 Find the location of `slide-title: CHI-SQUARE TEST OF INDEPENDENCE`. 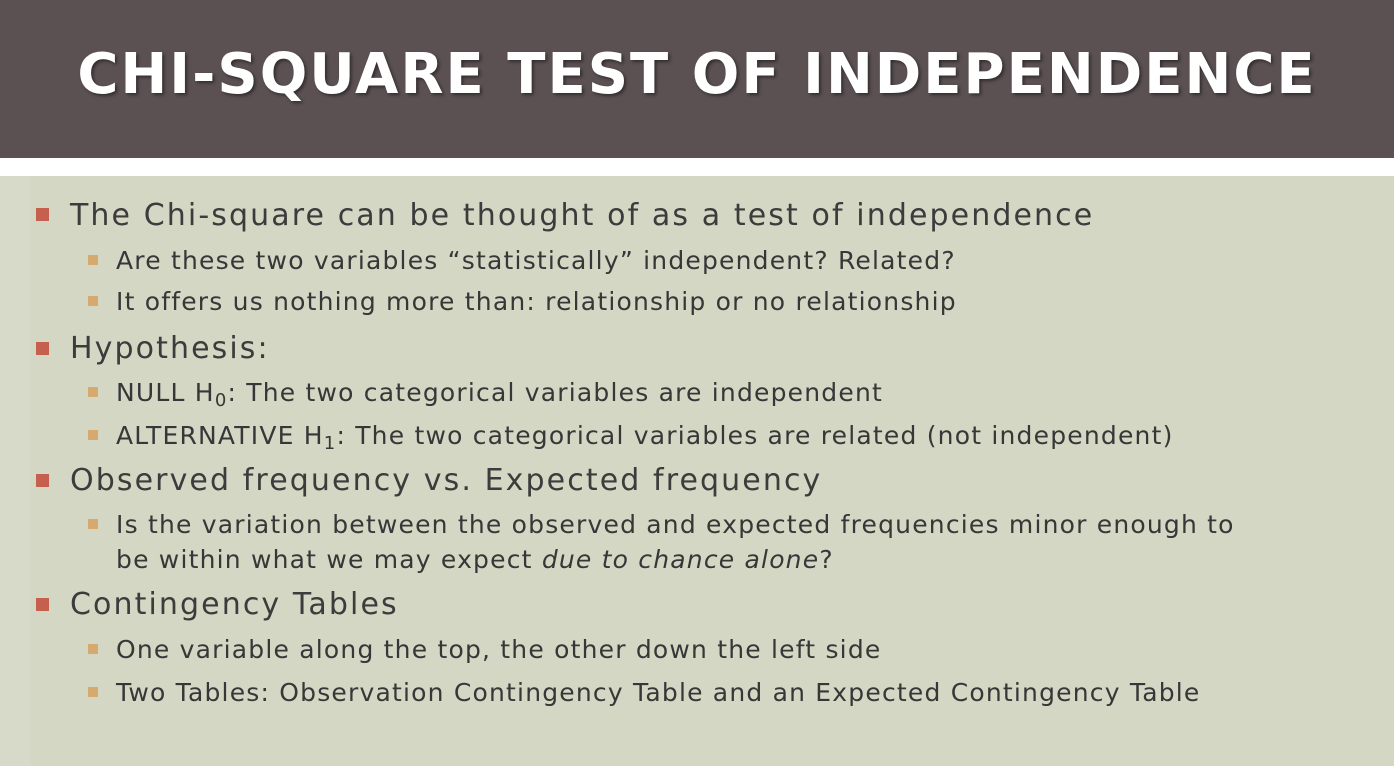

slide-title: CHI-SQUARE TEST OF INDEPENDENCE is located at coordinates (697, 74).